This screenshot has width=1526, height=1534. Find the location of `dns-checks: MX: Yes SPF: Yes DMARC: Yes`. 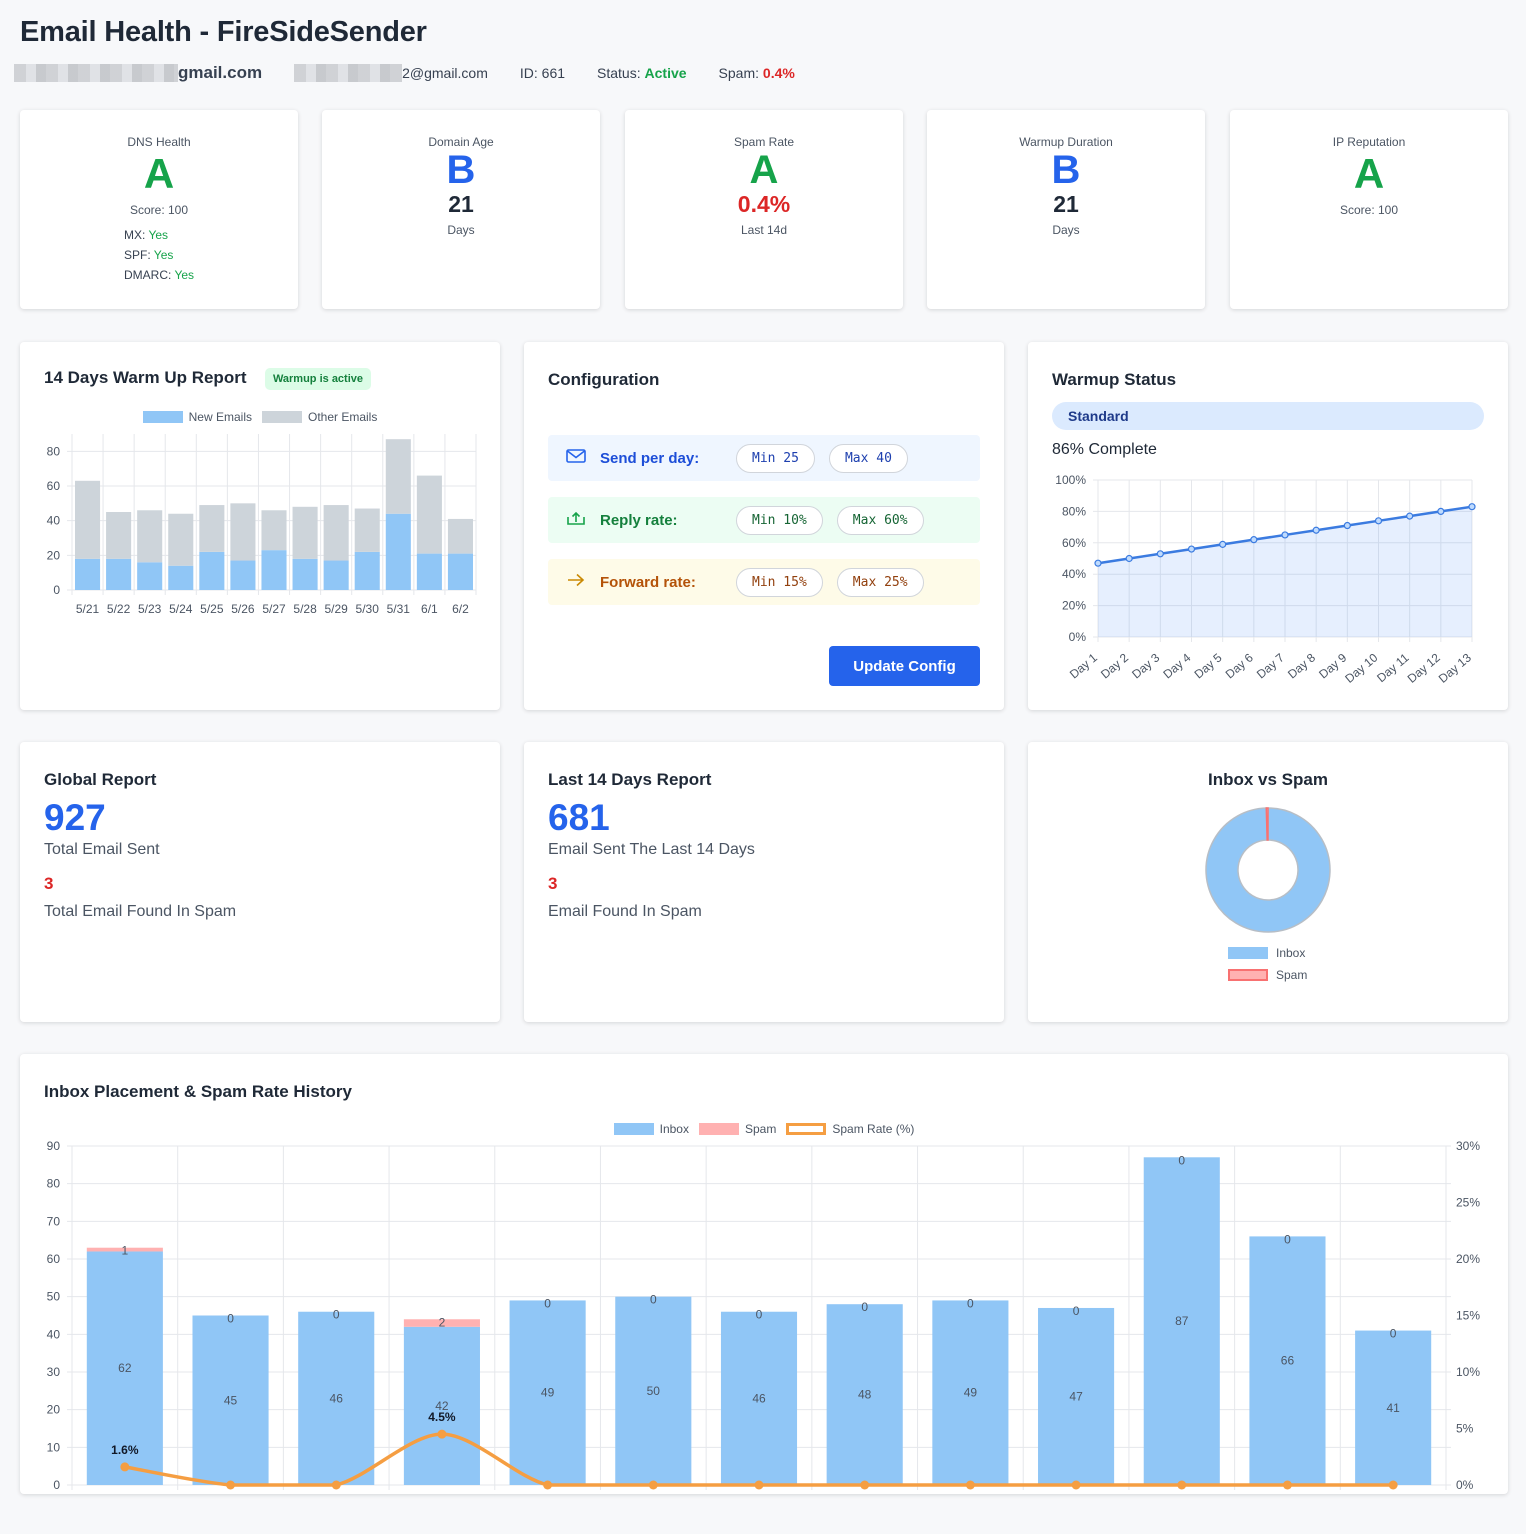

dns-checks: MX: Yes SPF: Yes DMARC: Yes is located at coordinates (164, 255).